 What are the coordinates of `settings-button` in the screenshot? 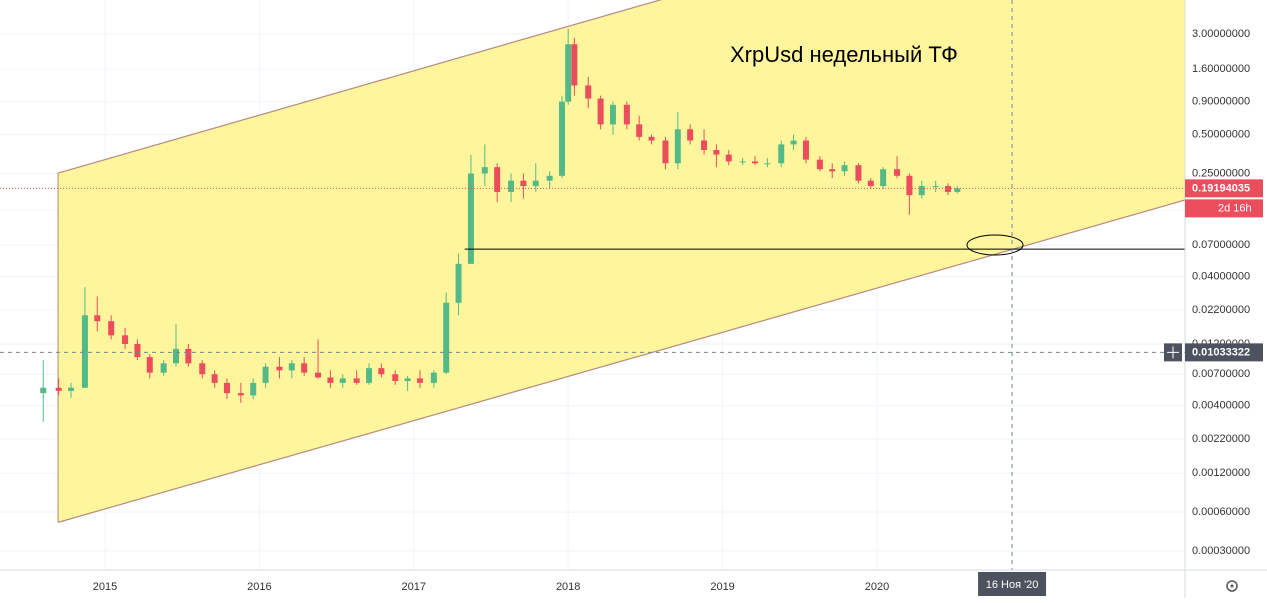 It's located at (1232, 586).